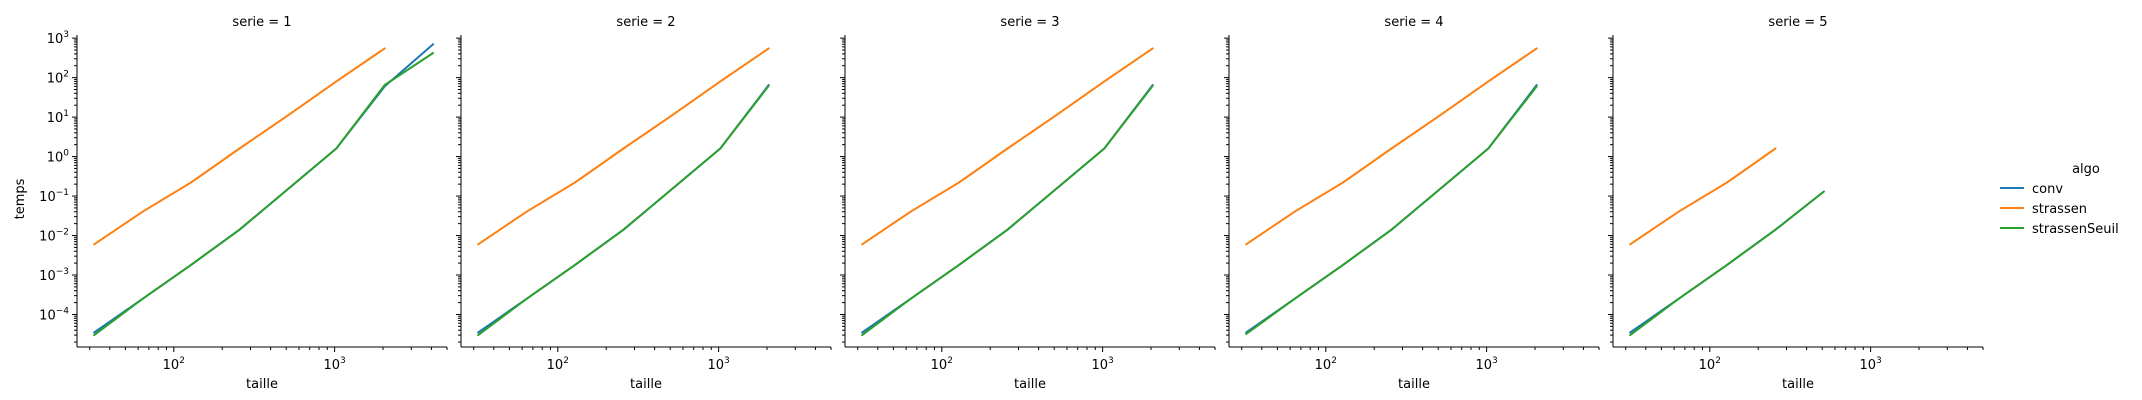 This screenshot has height=400, width=2142. I want to click on y-tick-label: 10⁰, so click(58, 157).